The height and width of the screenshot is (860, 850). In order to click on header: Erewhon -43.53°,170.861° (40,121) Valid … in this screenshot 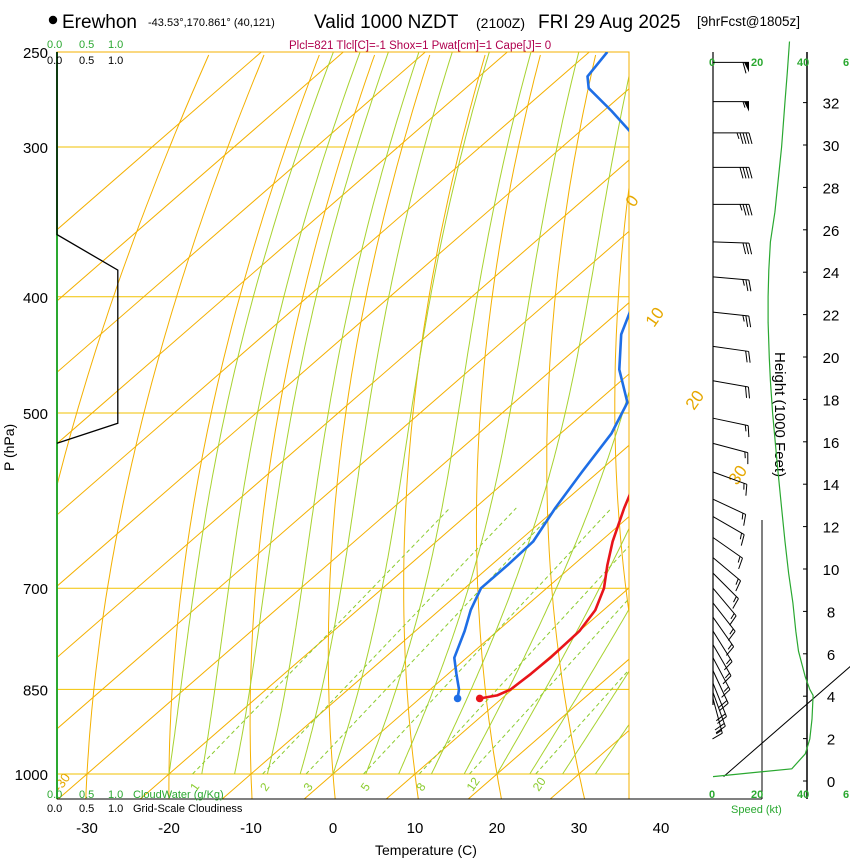, I will do `click(424, 32)`.